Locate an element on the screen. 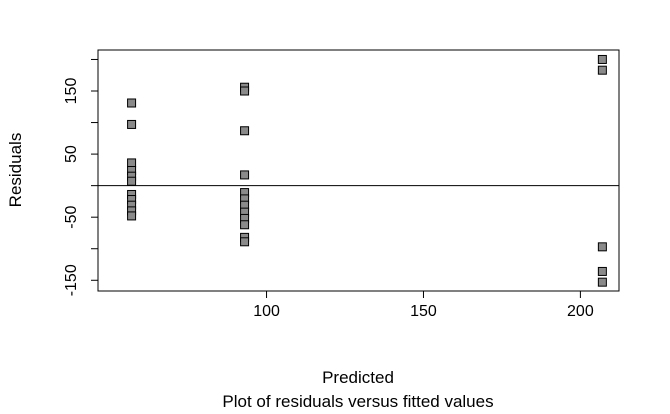 This screenshot has width=670, height=414. x-axis: 100 150 200 is located at coordinates (423, 305).